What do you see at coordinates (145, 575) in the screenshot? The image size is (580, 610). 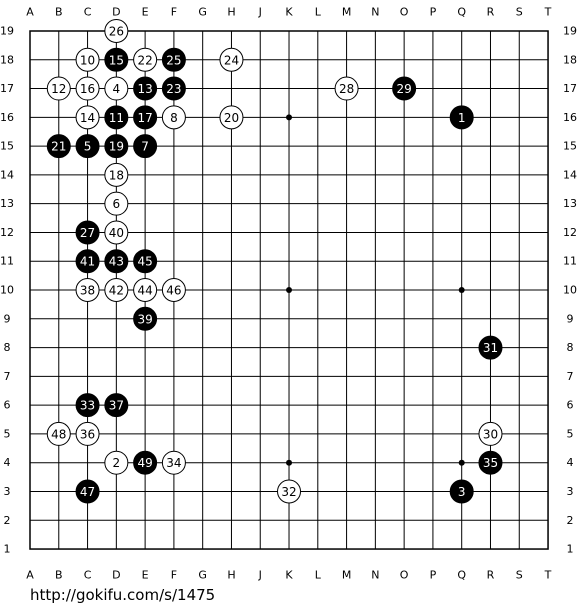 I see `column-label: E` at bounding box center [145, 575].